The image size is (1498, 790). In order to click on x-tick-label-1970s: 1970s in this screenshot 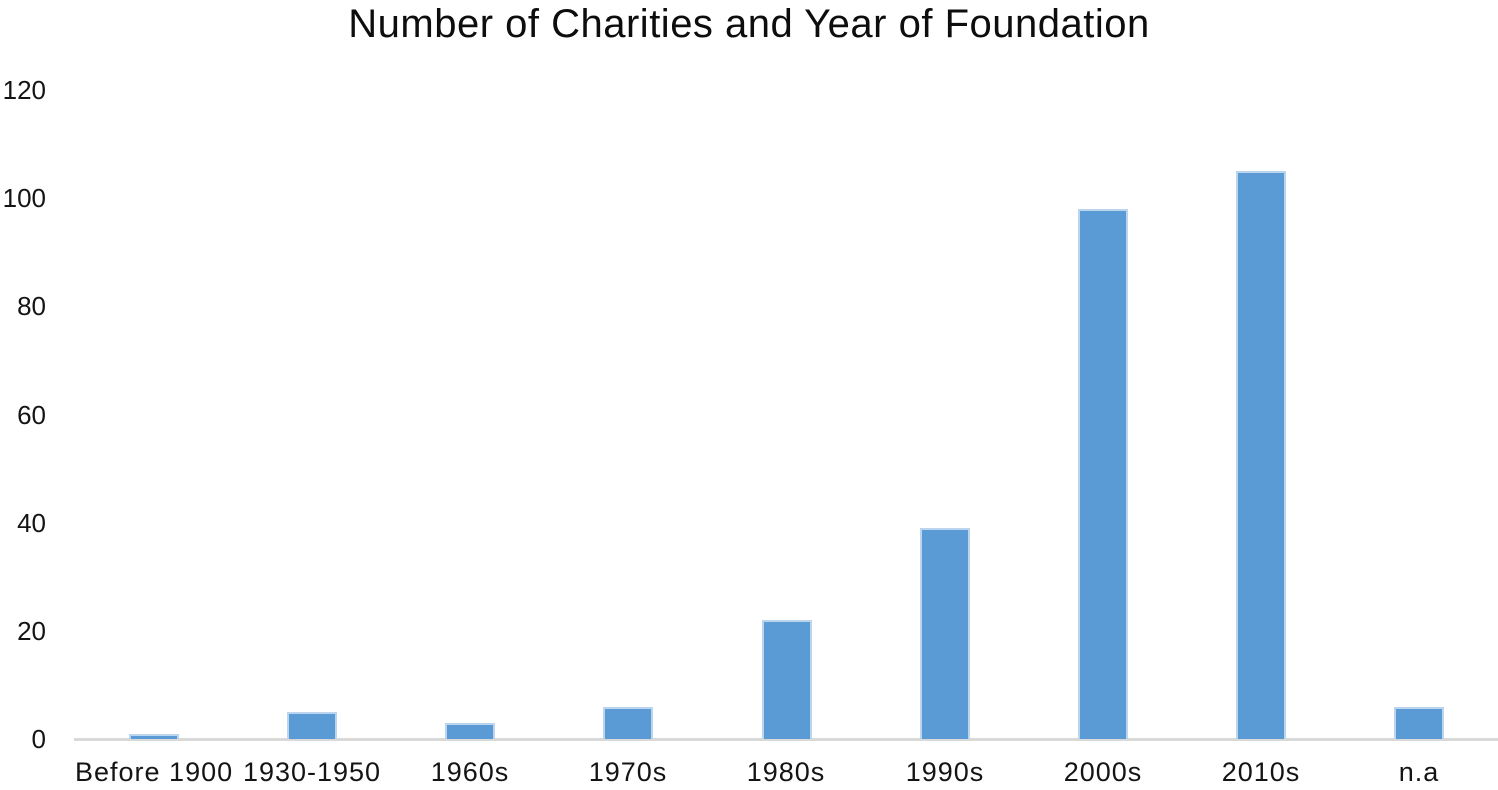, I will do `click(628, 772)`.